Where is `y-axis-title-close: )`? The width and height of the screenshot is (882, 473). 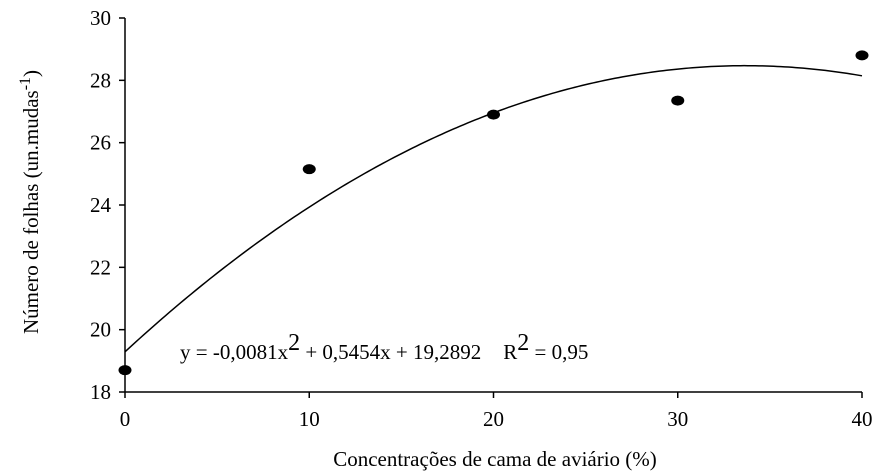
y-axis-title-close: ) is located at coordinates (31, 73).